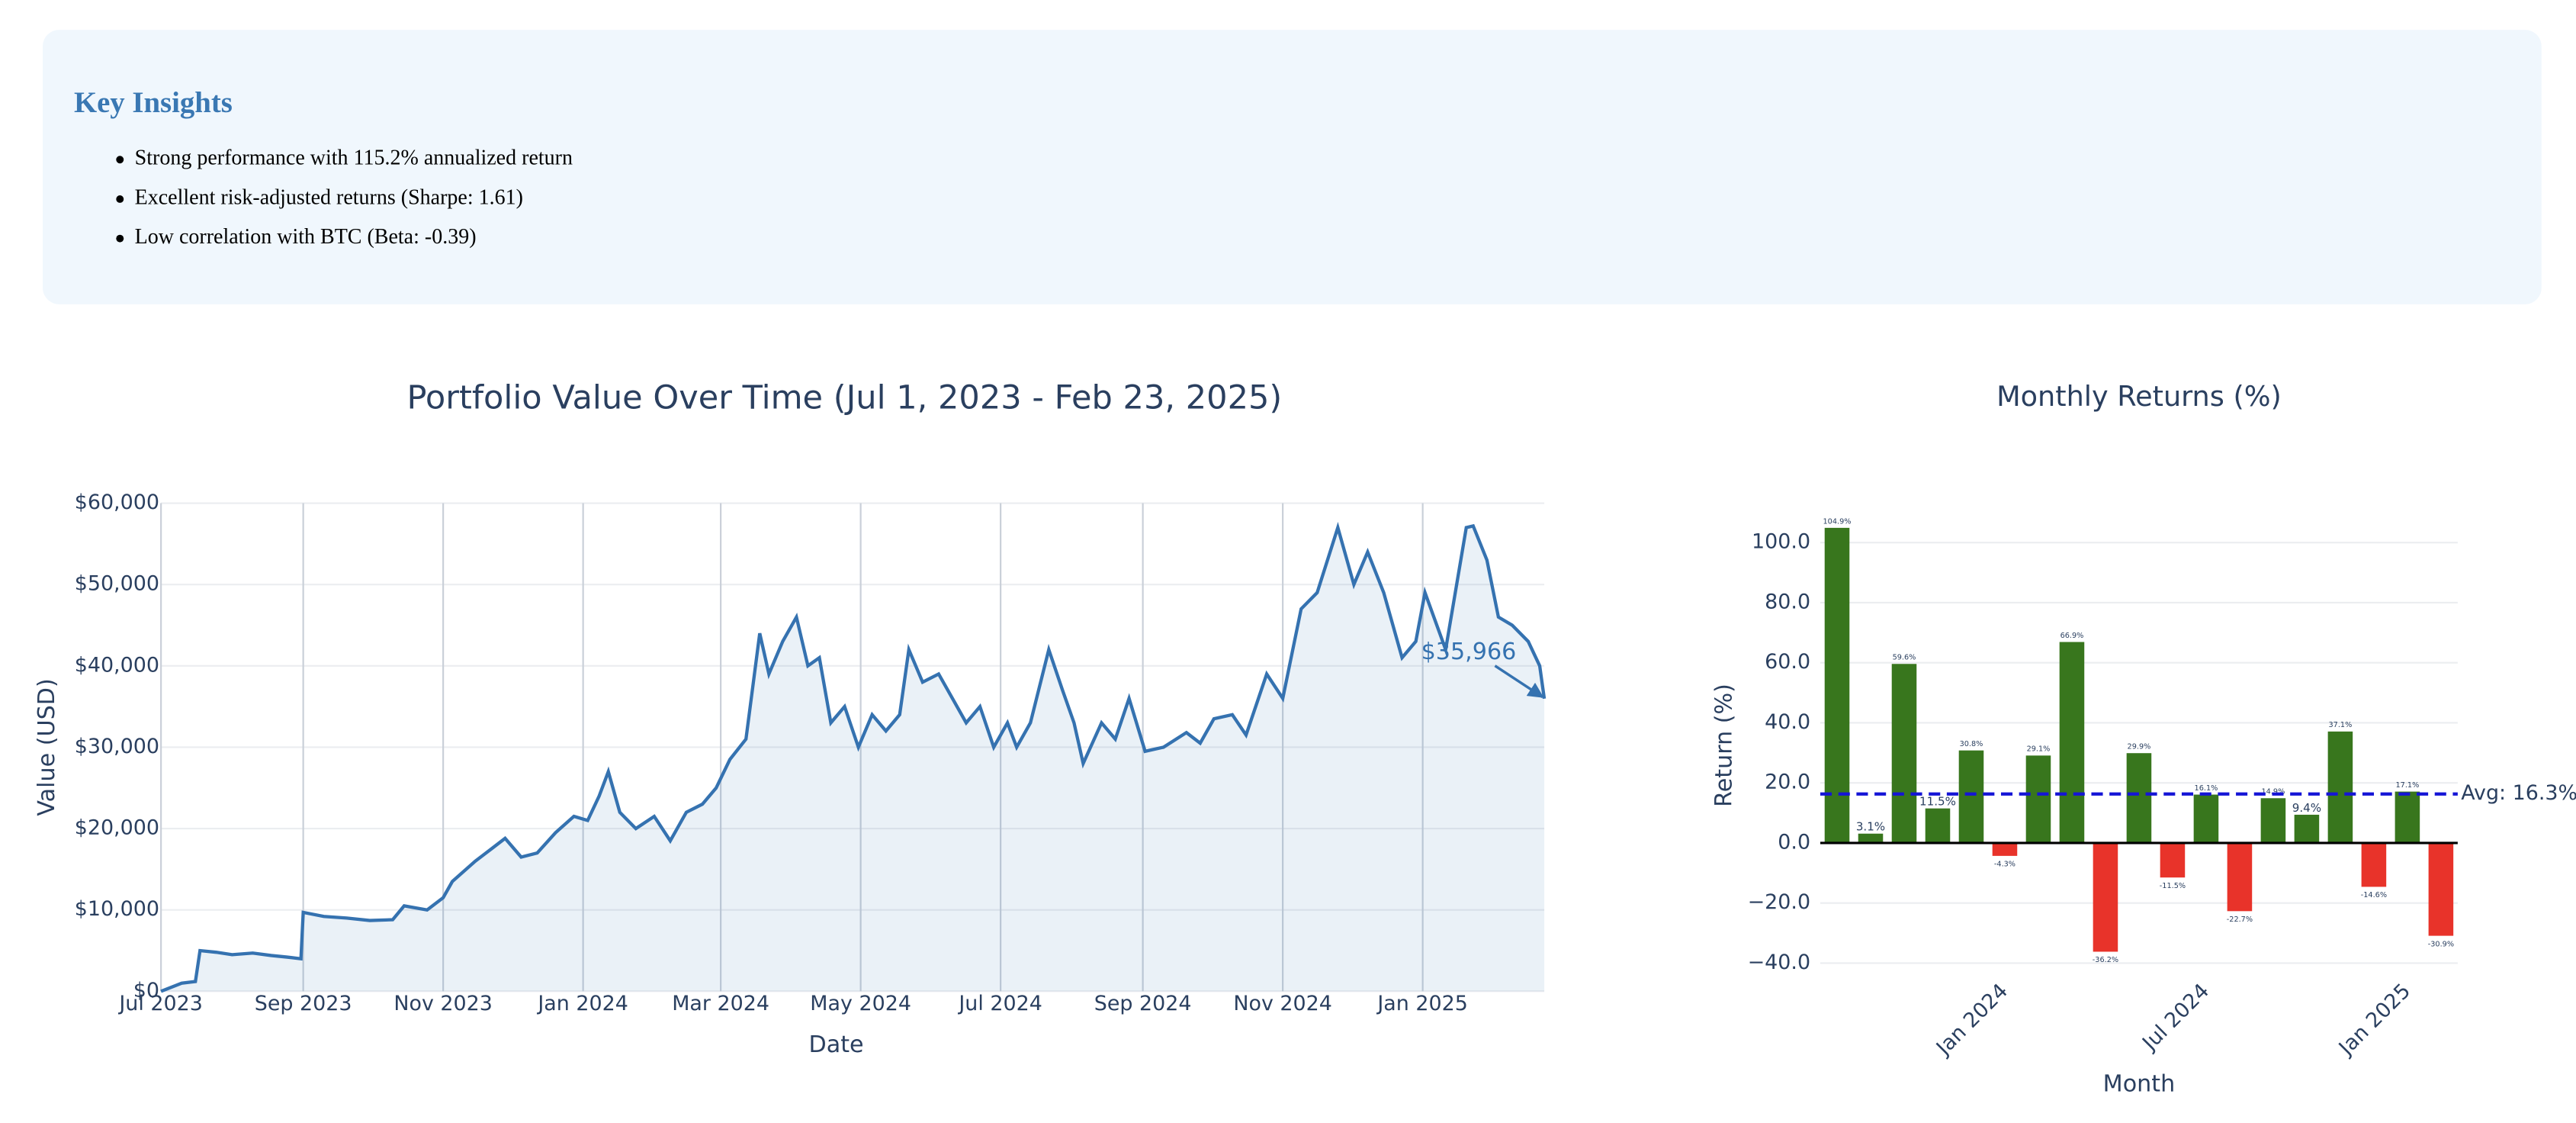 Image resolution: width=2576 pixels, height=1123 pixels. Describe the element at coordinates (117, 665) in the screenshot. I see `y-tick-label: $40,000` at that location.